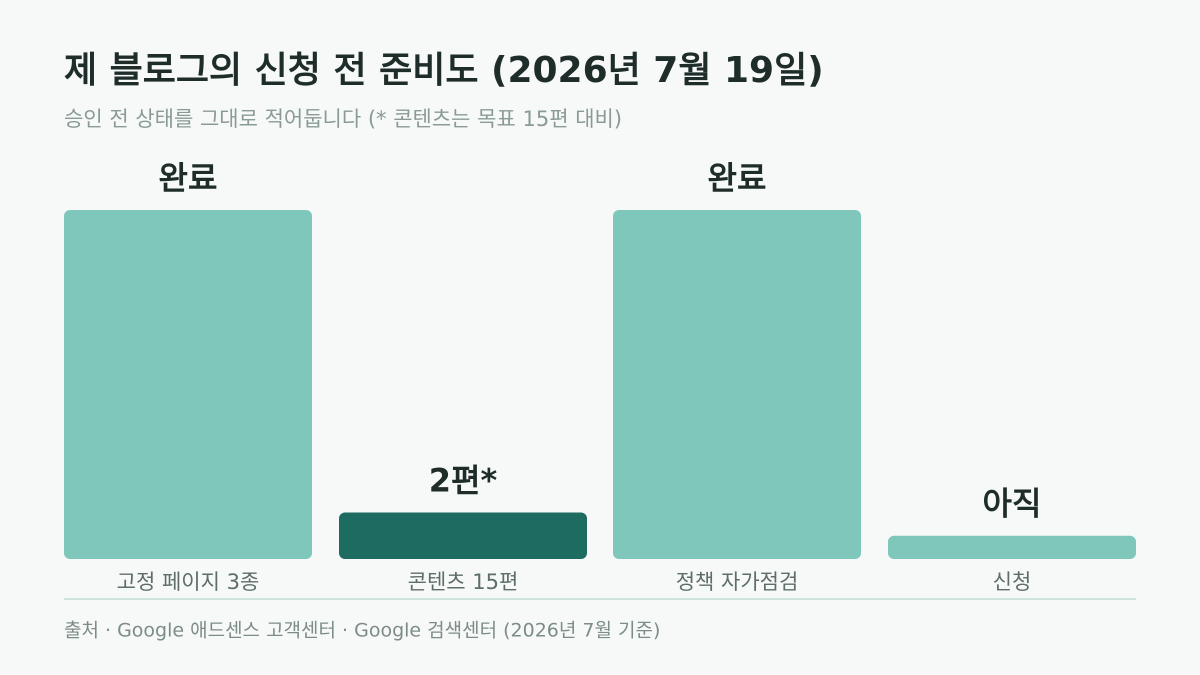 The height and width of the screenshot is (675, 1200). What do you see at coordinates (188, 582) in the screenshot?
I see `x-tick-label: 고정 페이지 3종` at bounding box center [188, 582].